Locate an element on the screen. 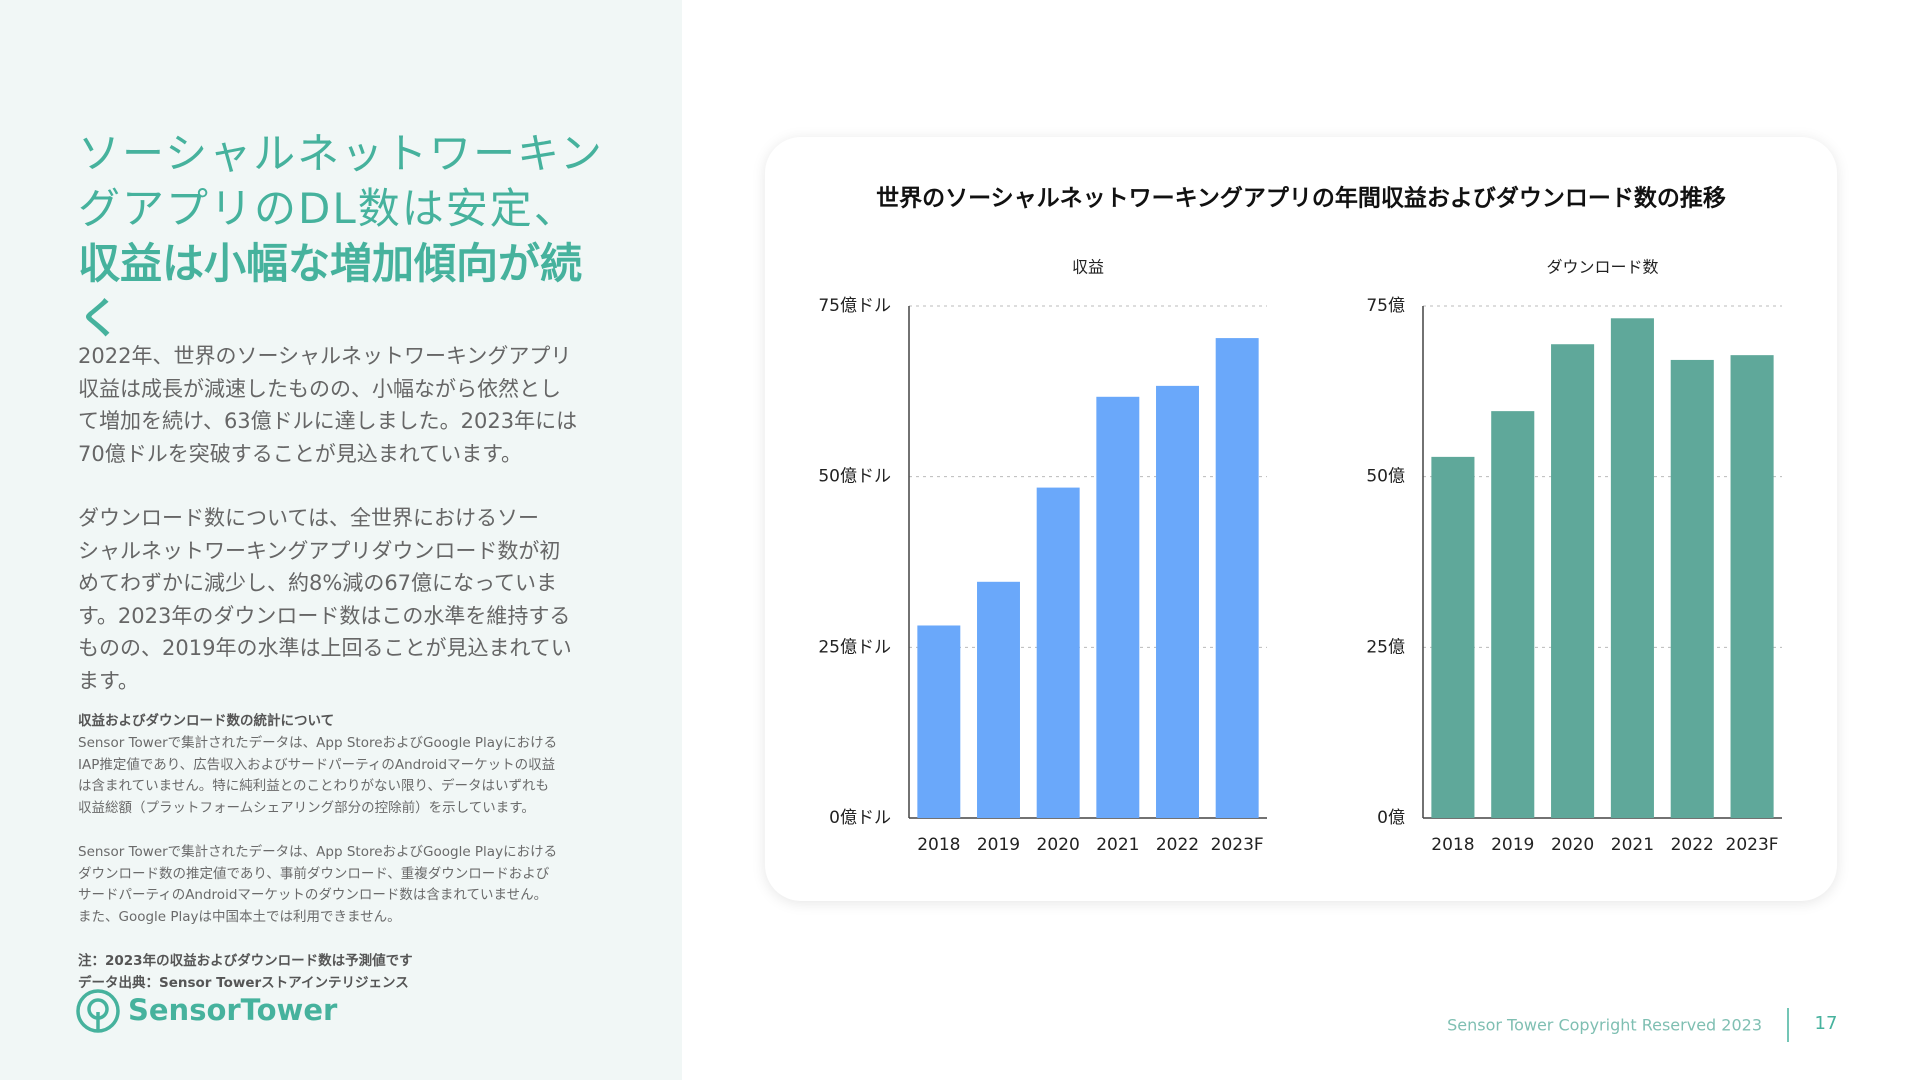 Image resolution: width=1920 pixels, height=1080 pixels. note-line: IAP推定値であり、広告収入およびサードパーティのAndroidマーケットの収益 is located at coordinates (317, 764).